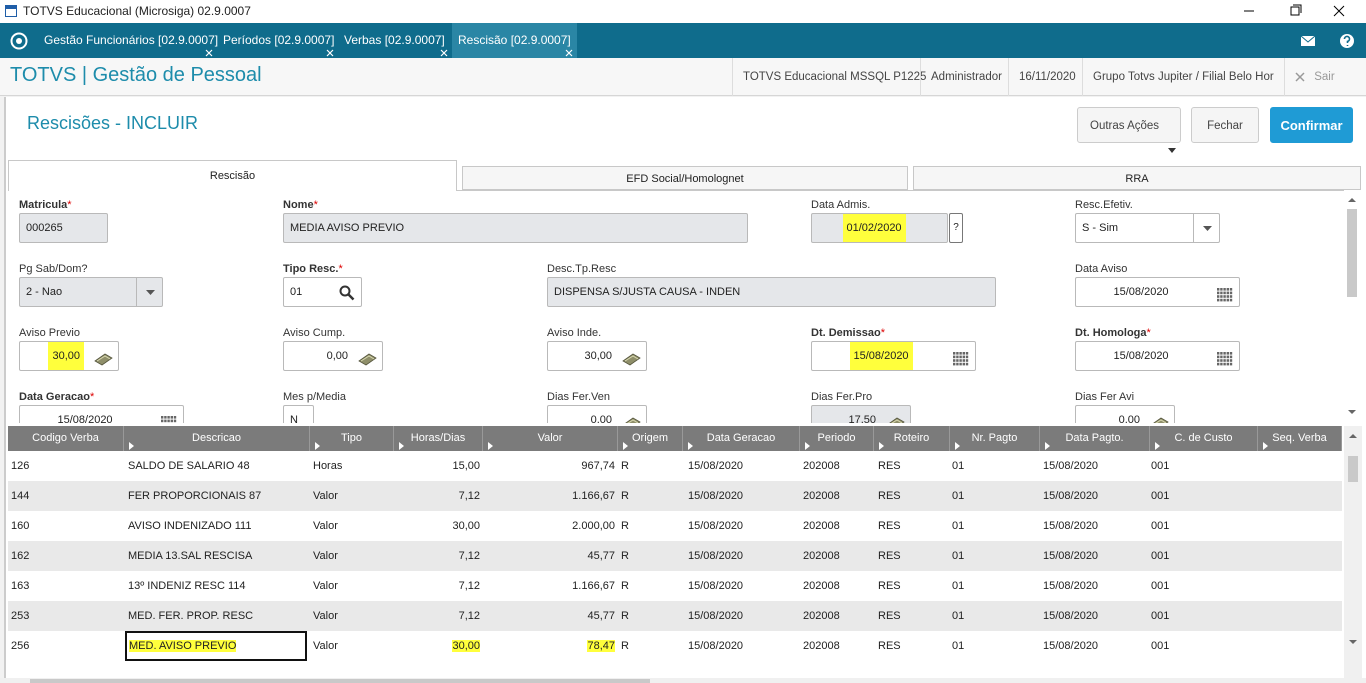 Image resolution: width=1366 pixels, height=683 pixels. I want to click on grid-scrollbar, so click(1353, 552).